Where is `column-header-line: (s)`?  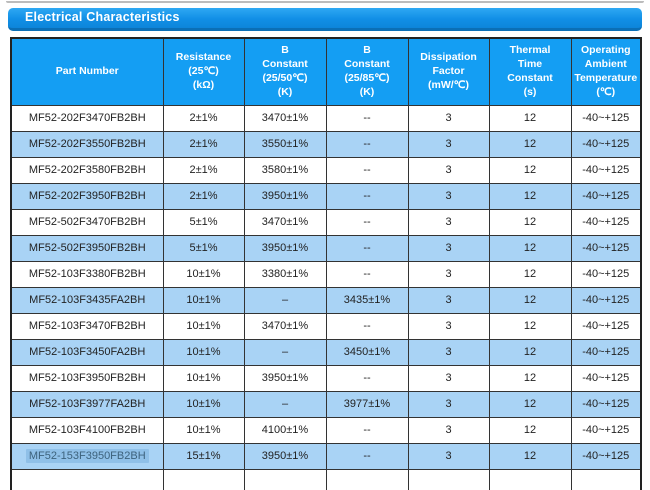 column-header-line: (s) is located at coordinates (530, 91).